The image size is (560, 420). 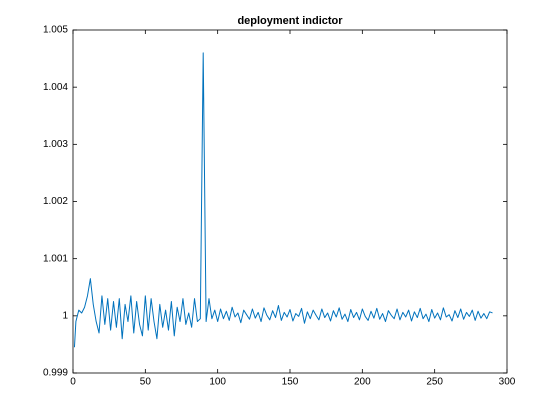 What do you see at coordinates (507, 382) in the screenshot?
I see `x-tick-label: 300` at bounding box center [507, 382].